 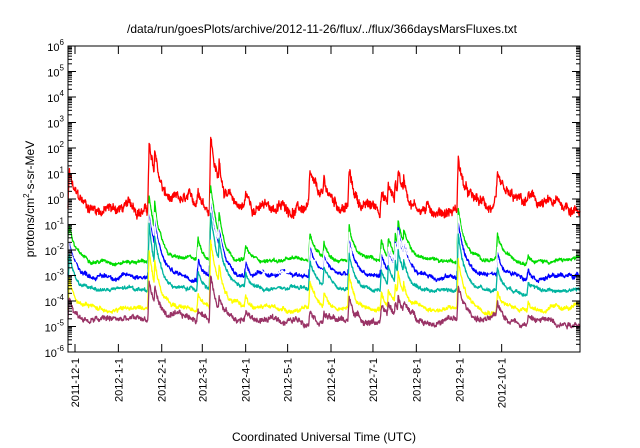 I want to click on x-tick-label: 2012-6-1, so click(x=332, y=380).